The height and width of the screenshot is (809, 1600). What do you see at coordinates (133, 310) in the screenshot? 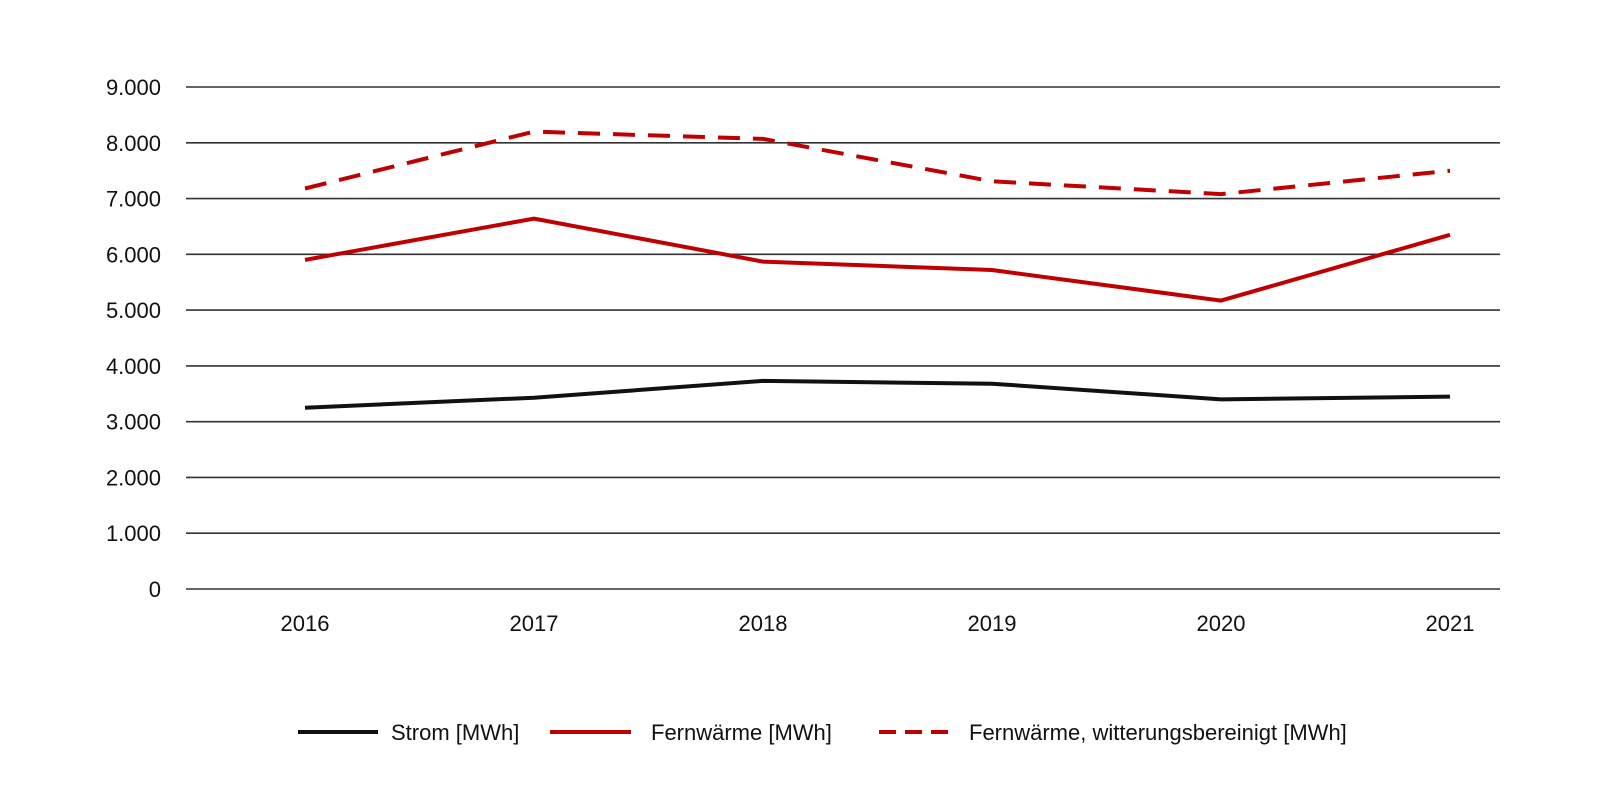
I see `y-tick-label: 5.000` at bounding box center [133, 310].